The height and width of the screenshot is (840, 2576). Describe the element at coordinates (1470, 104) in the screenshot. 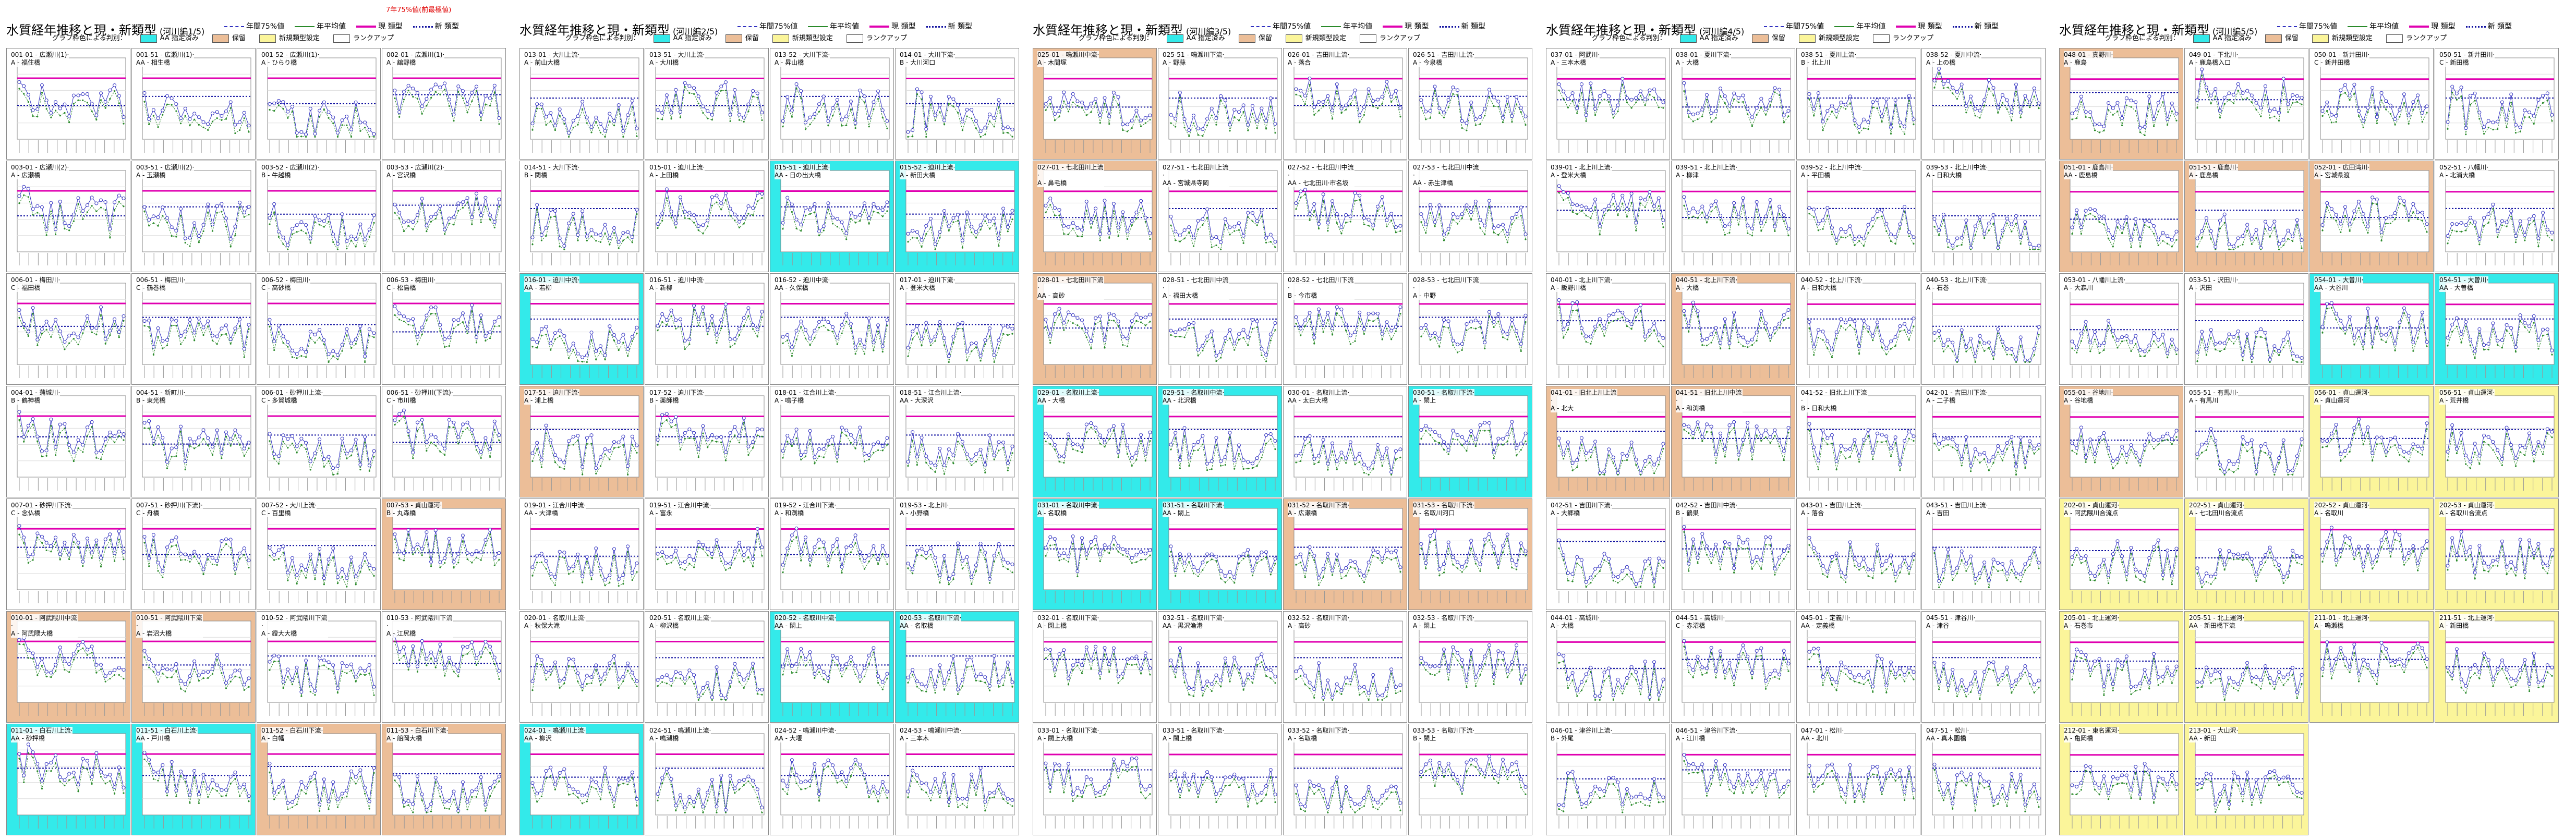

I see `chart-panel: 026-51 - 吉田川上流· A - 今泉橋` at that location.